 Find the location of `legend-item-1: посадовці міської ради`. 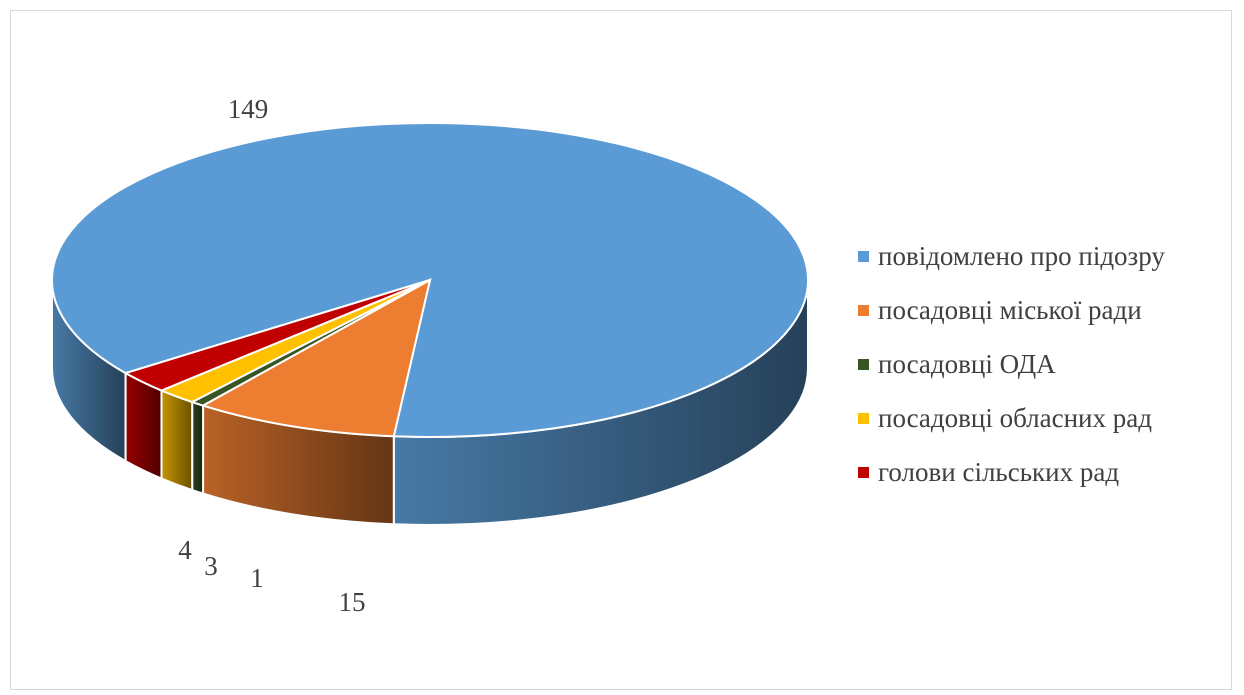

legend-item-1: посадовці міської ради is located at coordinates (1011, 310).